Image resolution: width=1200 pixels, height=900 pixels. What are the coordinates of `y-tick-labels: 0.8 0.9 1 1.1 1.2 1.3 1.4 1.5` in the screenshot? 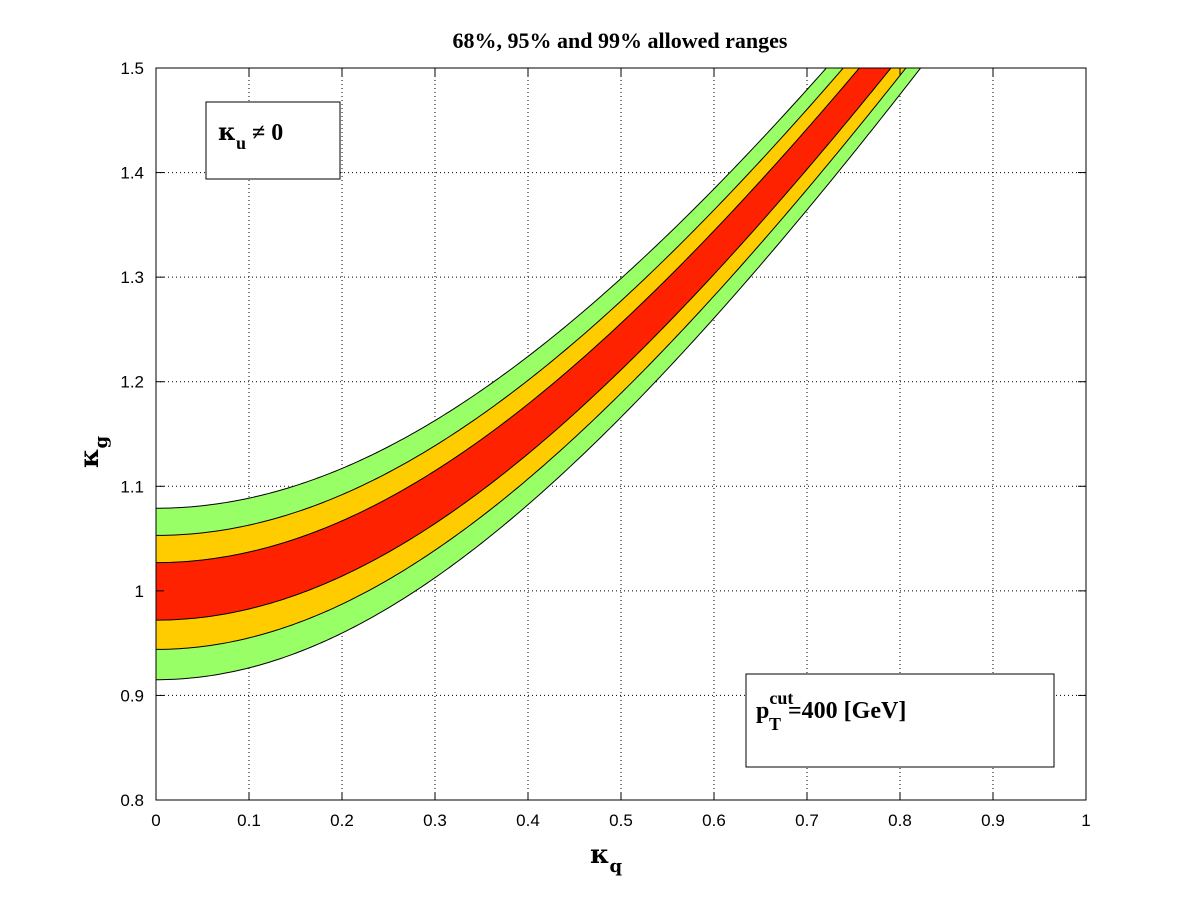 It's located at (132, 434).